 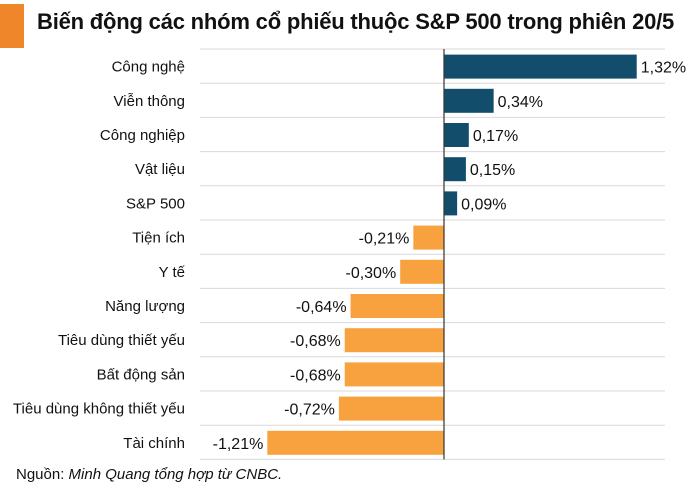 What do you see at coordinates (520, 102) in the screenshot?
I see `data-label: 0,34%` at bounding box center [520, 102].